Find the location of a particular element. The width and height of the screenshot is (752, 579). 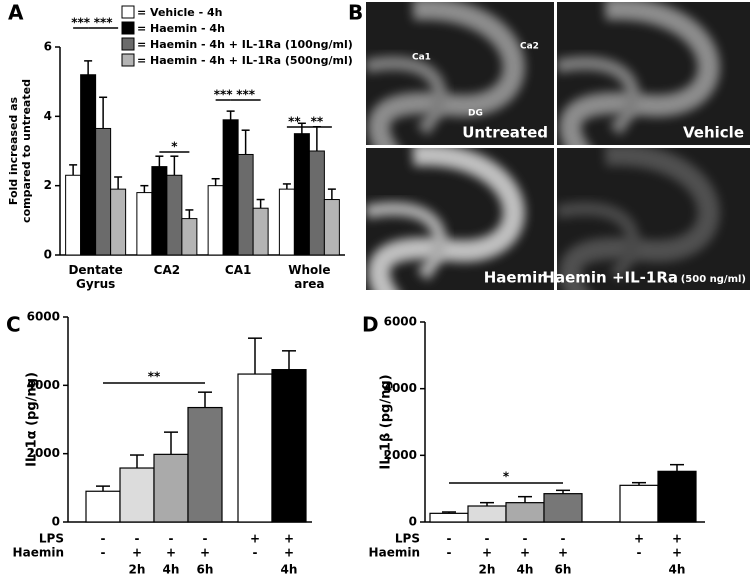

image-note: (500 ng/ml) is located at coordinates (713, 279).